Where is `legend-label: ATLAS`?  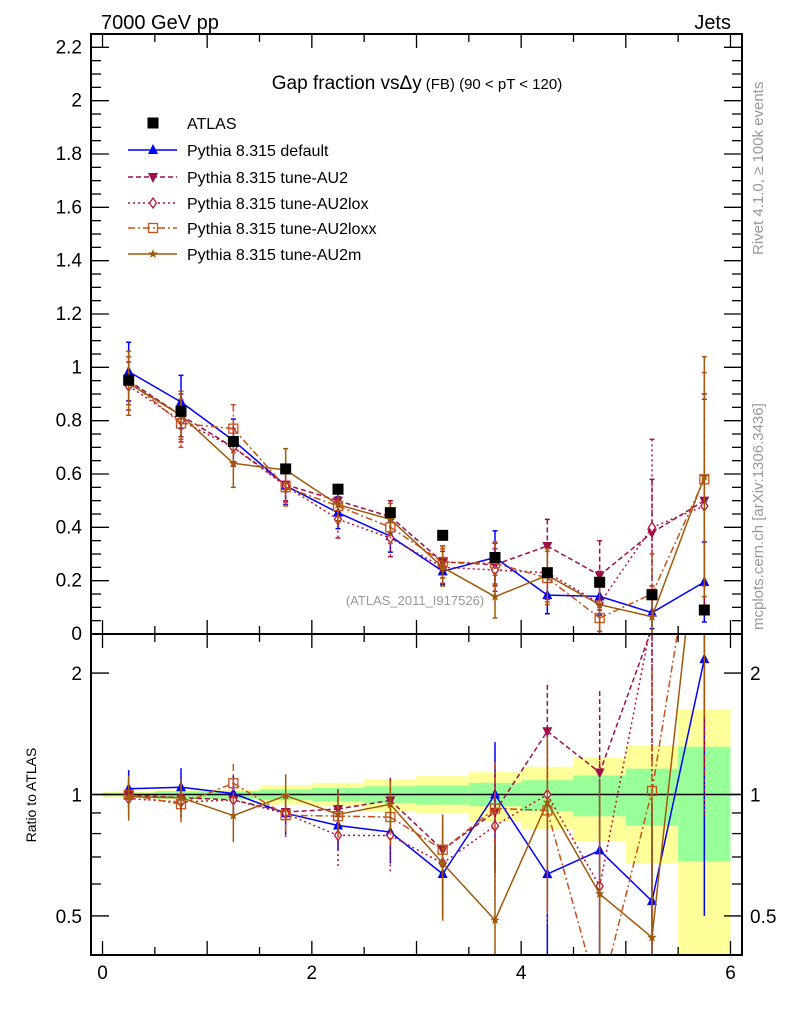
legend-label: ATLAS is located at coordinates (212, 124).